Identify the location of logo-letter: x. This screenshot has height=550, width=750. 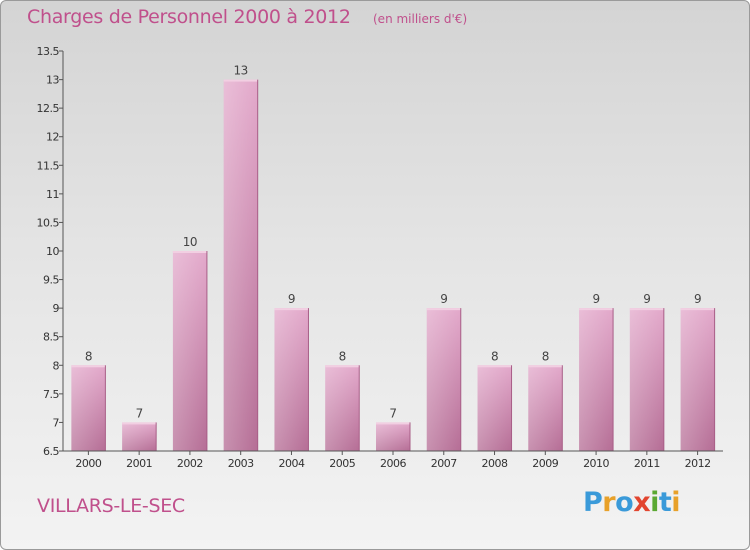
(642, 502).